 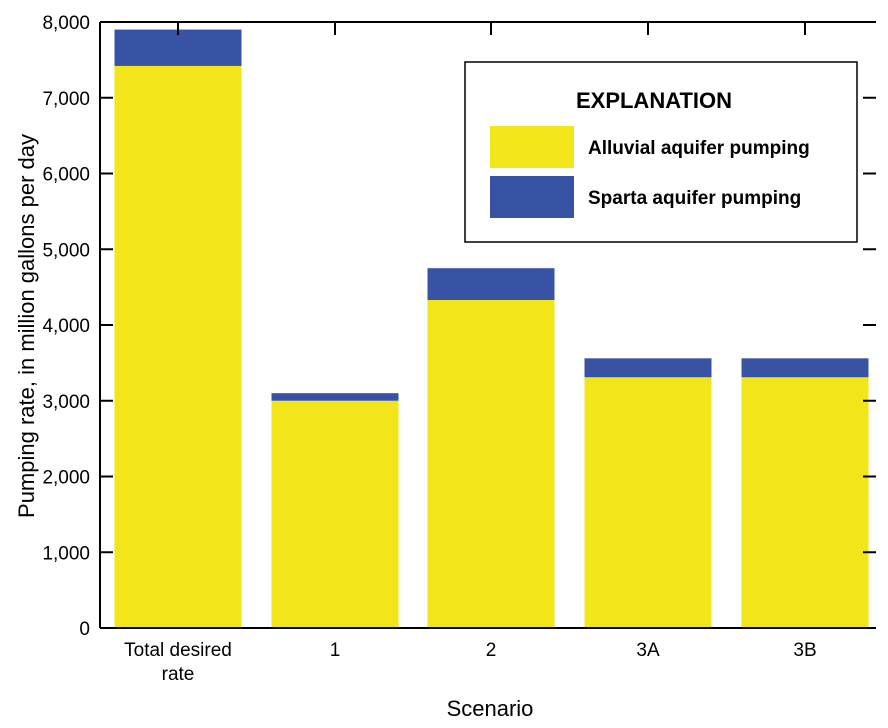 I want to click on y-tick-label: 2,000, so click(x=66, y=478).